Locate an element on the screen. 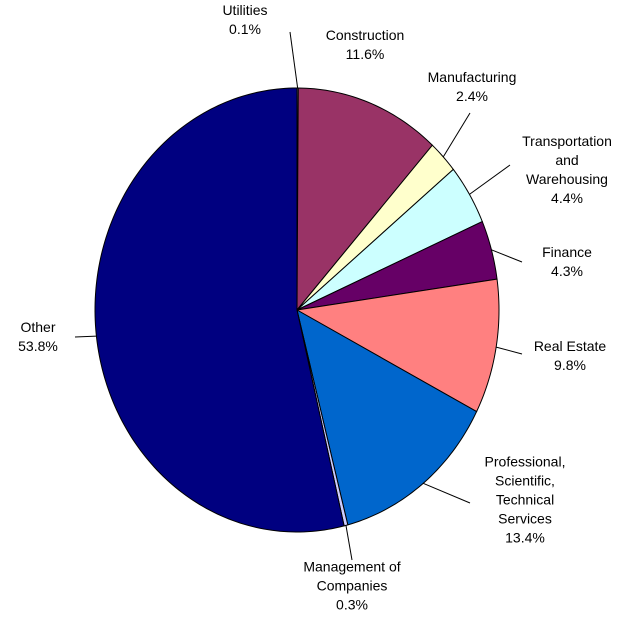 The width and height of the screenshot is (629, 624). category-label: Transportation and Warehousing is located at coordinates (567, 160).